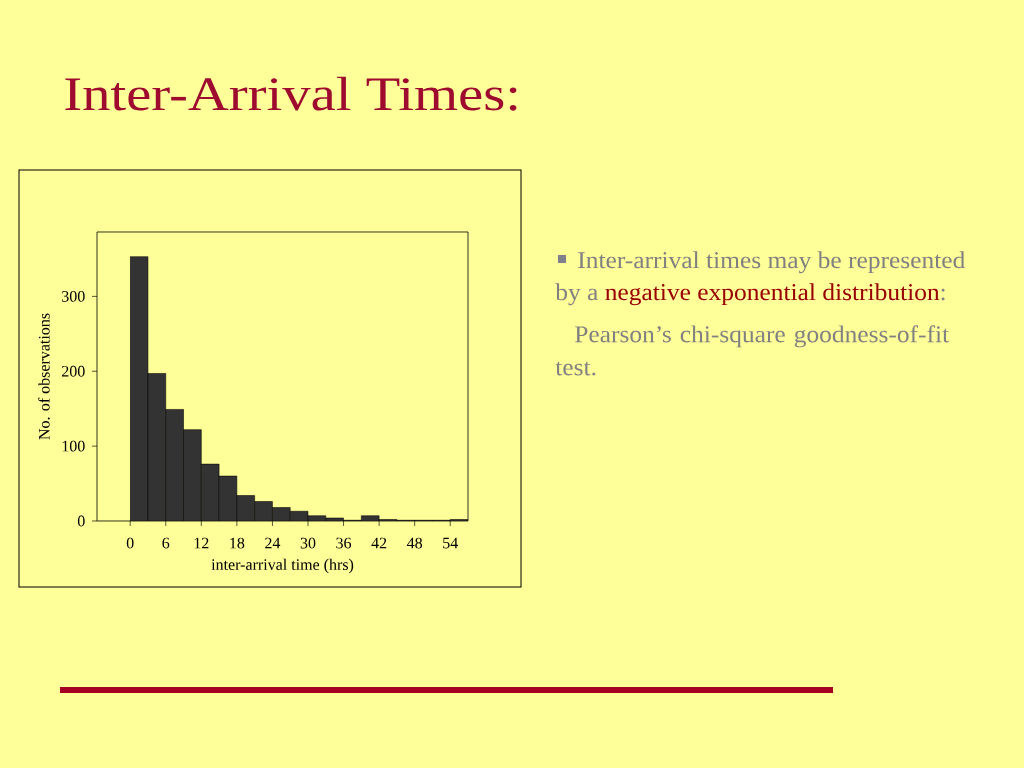 The image size is (1024, 768). I want to click on x-tick-label: 12, so click(201, 543).